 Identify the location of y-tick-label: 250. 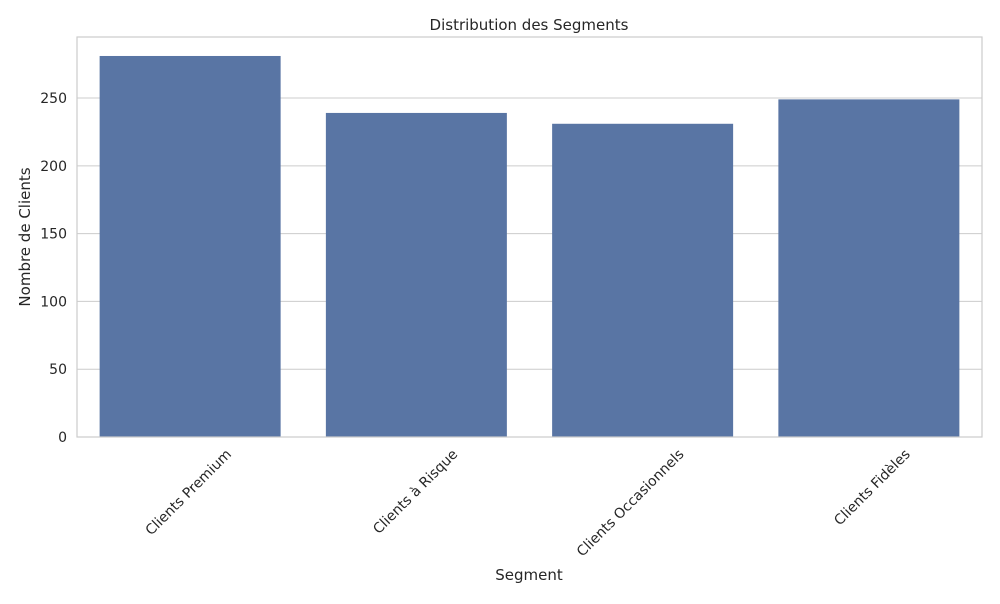
(53, 99).